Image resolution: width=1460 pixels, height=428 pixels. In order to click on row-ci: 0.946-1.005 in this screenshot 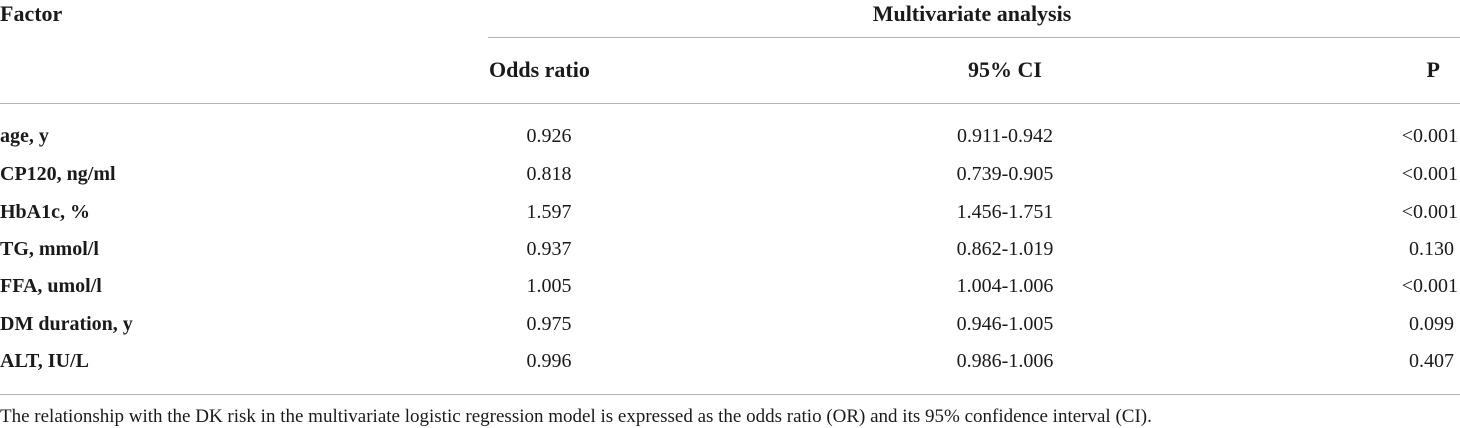, I will do `click(1005, 324)`.